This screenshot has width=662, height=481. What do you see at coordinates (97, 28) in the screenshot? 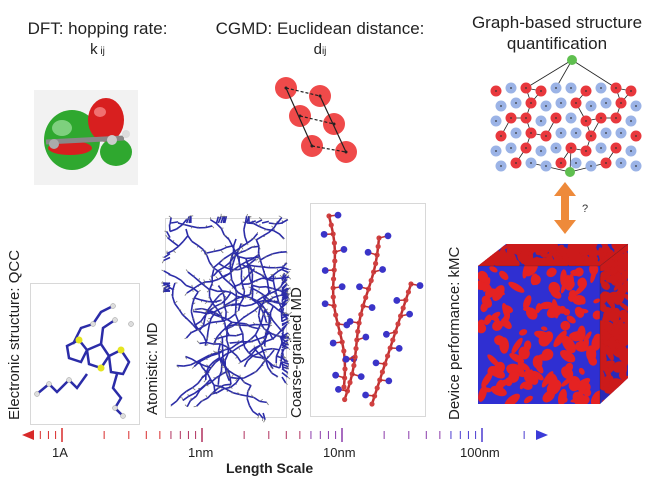
I see `dft-title-text: DFT: hopping rate:` at bounding box center [97, 28].